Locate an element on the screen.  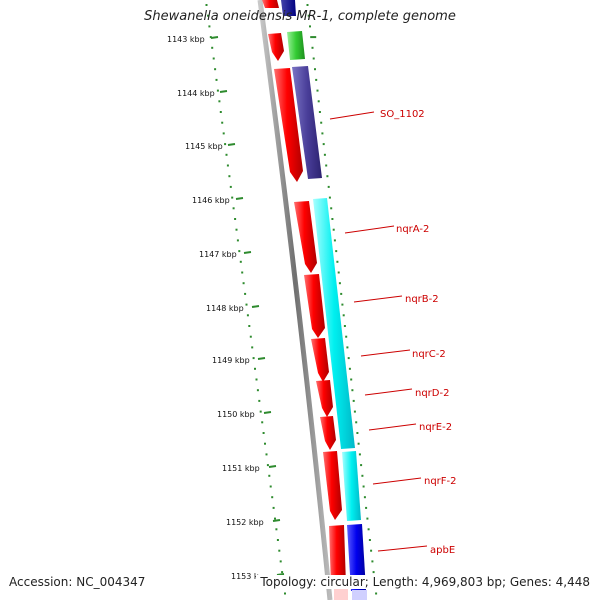
gene-label-nqrd-2: nqrD-2 is located at coordinates (432, 393).